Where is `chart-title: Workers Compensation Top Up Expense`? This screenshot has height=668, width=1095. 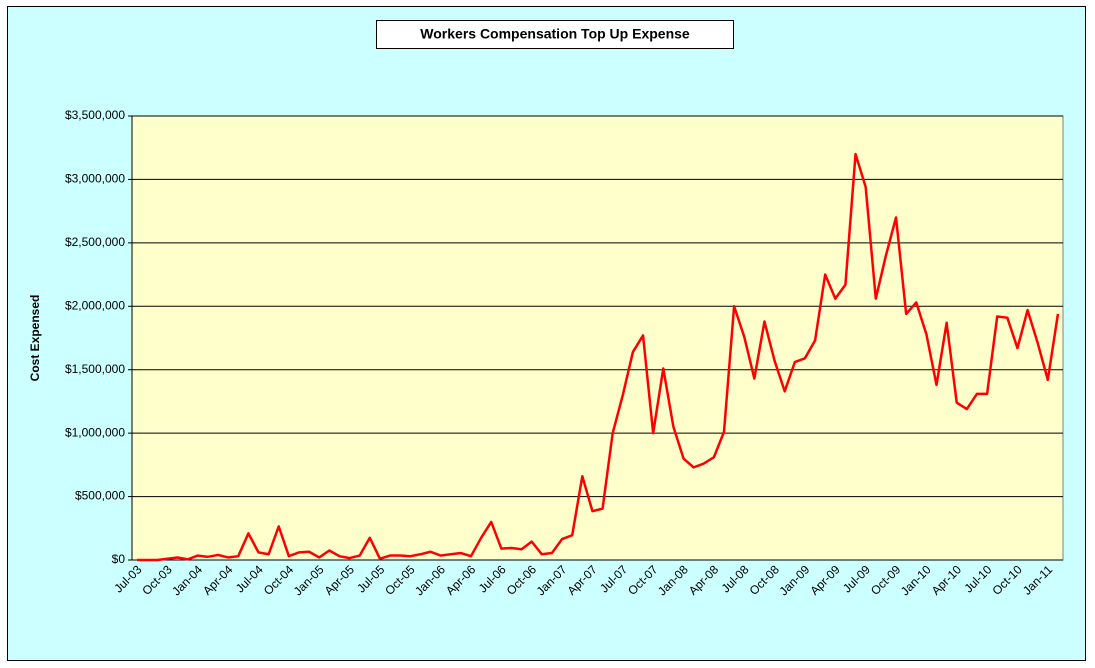
chart-title: Workers Compensation Top Up Expense is located at coordinates (555, 34).